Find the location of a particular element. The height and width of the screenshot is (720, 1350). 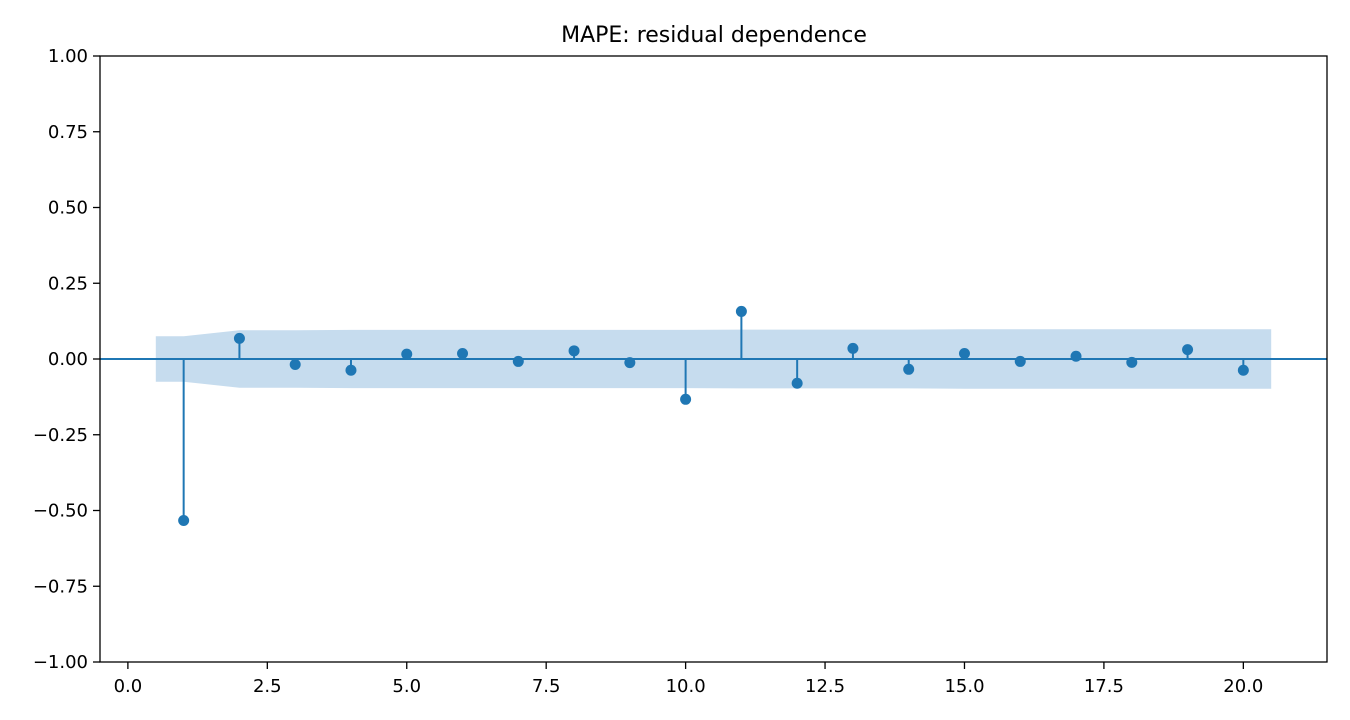

x-tick-label: 12.5 is located at coordinates (825, 686).